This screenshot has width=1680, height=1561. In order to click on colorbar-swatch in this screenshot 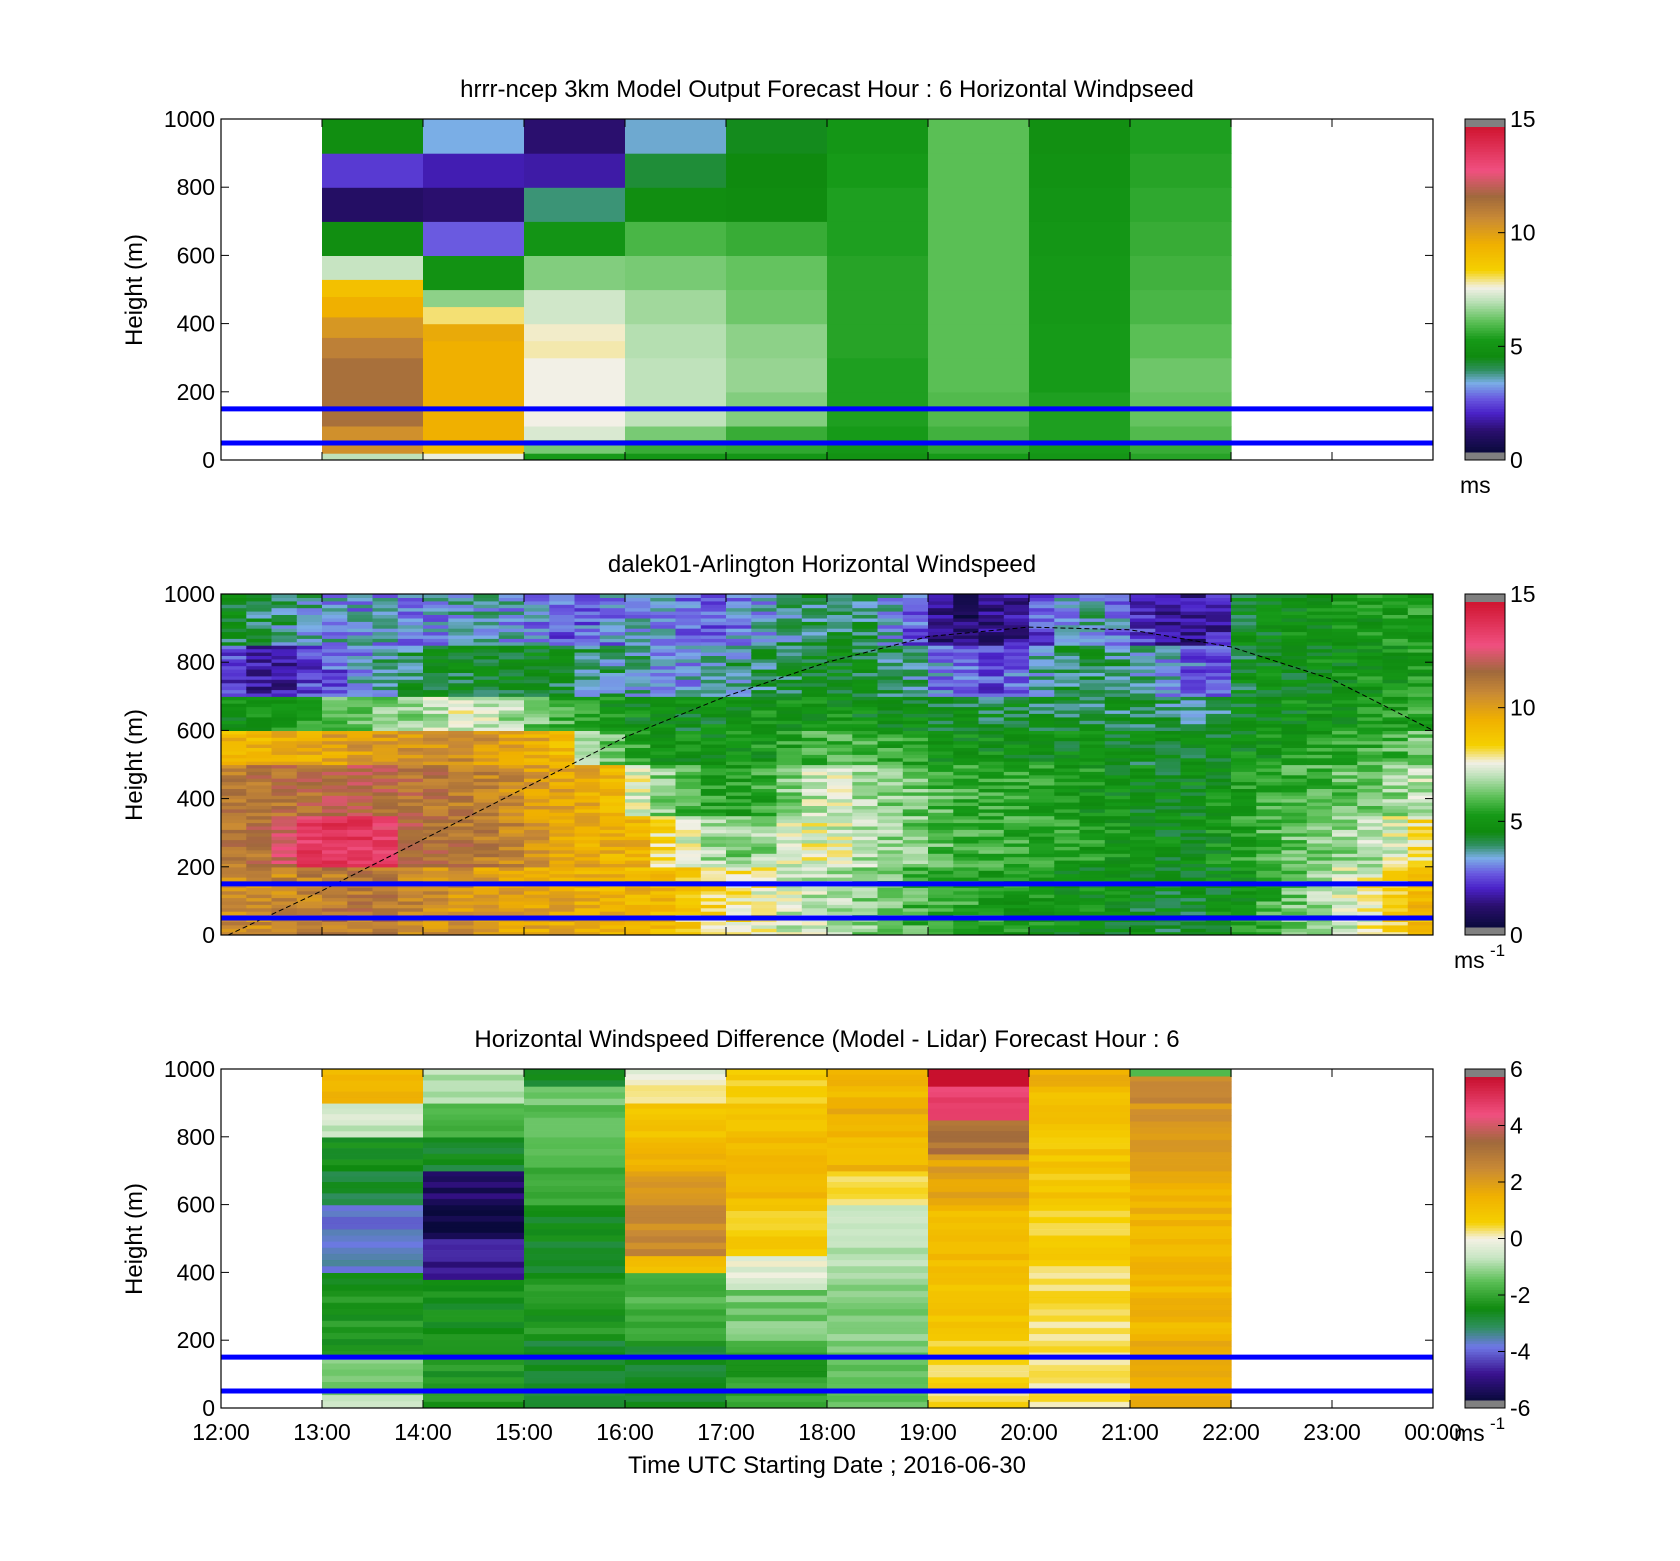, I will do `click(1485, 380)`.